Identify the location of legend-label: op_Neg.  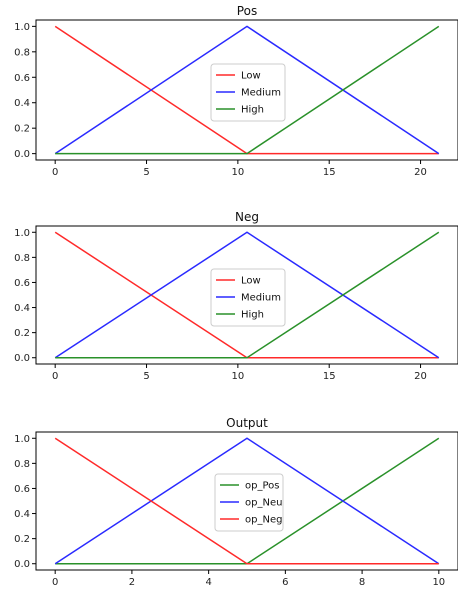
(263, 520).